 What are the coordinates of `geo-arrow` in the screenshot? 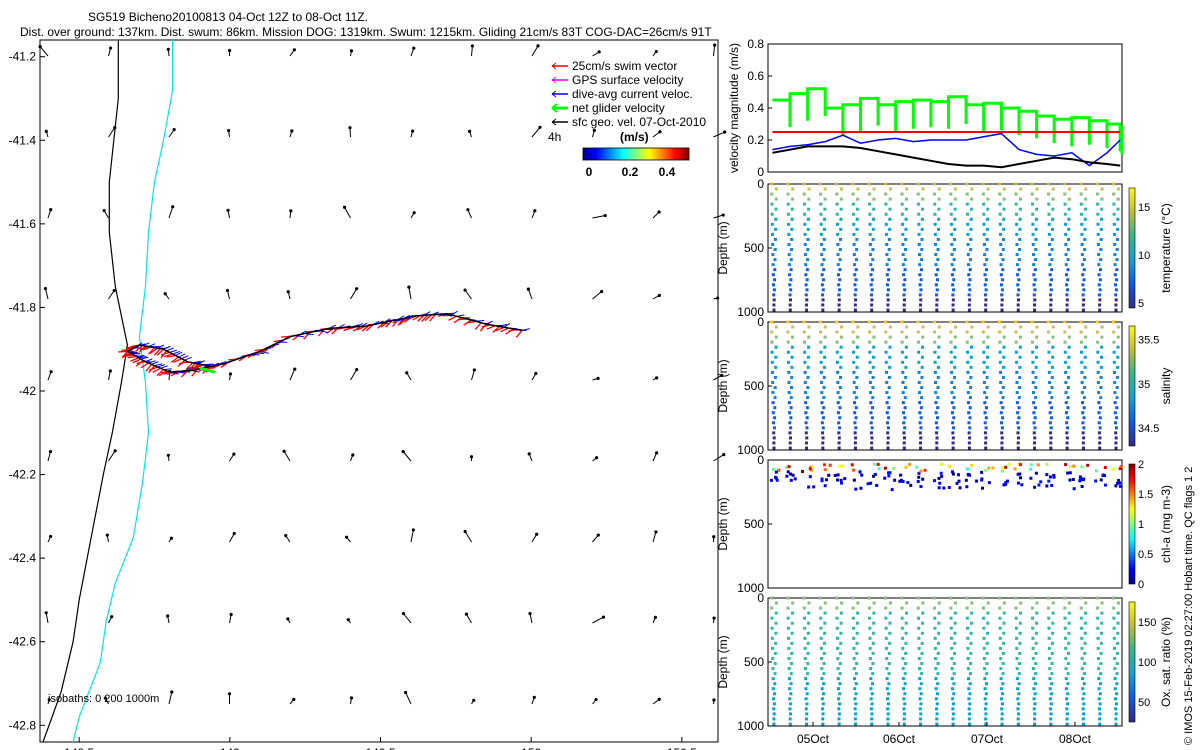 It's located at (407, 456).